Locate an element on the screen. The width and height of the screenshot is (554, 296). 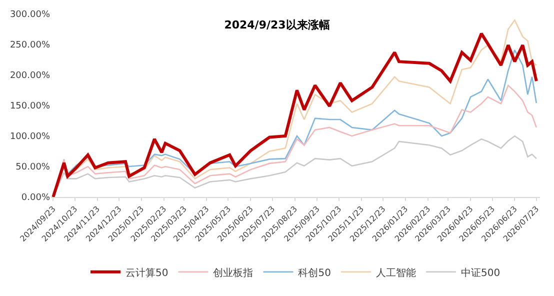
legend-label: 科创50 is located at coordinates (314, 272).